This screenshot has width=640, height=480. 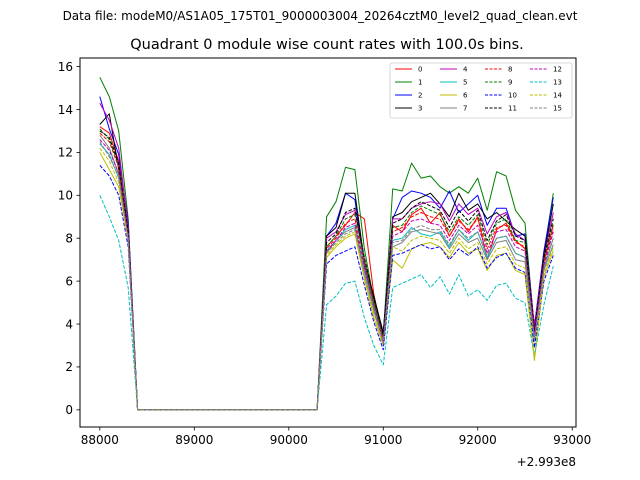 What do you see at coordinates (557, 70) in the screenshot?
I see `legend-label-12: 12` at bounding box center [557, 70].